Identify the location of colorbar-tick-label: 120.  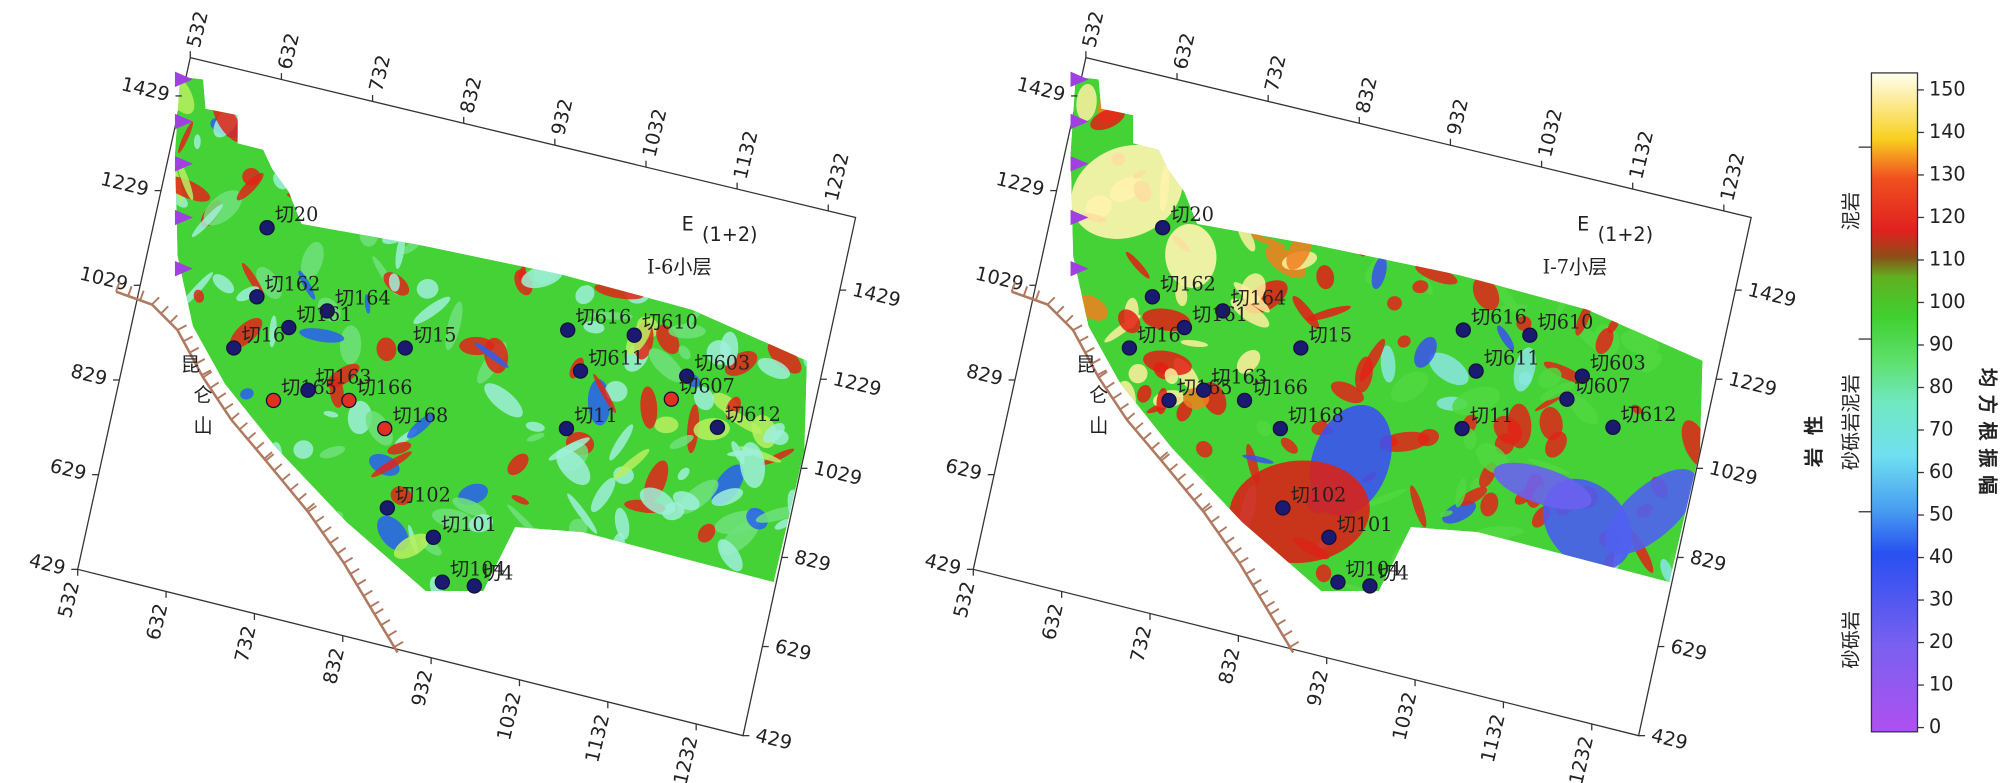
(1947, 216).